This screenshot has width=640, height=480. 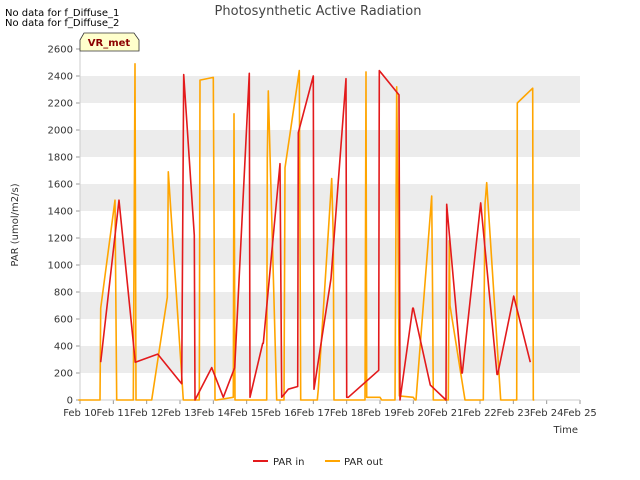 I want to click on x-tick-label: Feb 16, so click(x=280, y=413).